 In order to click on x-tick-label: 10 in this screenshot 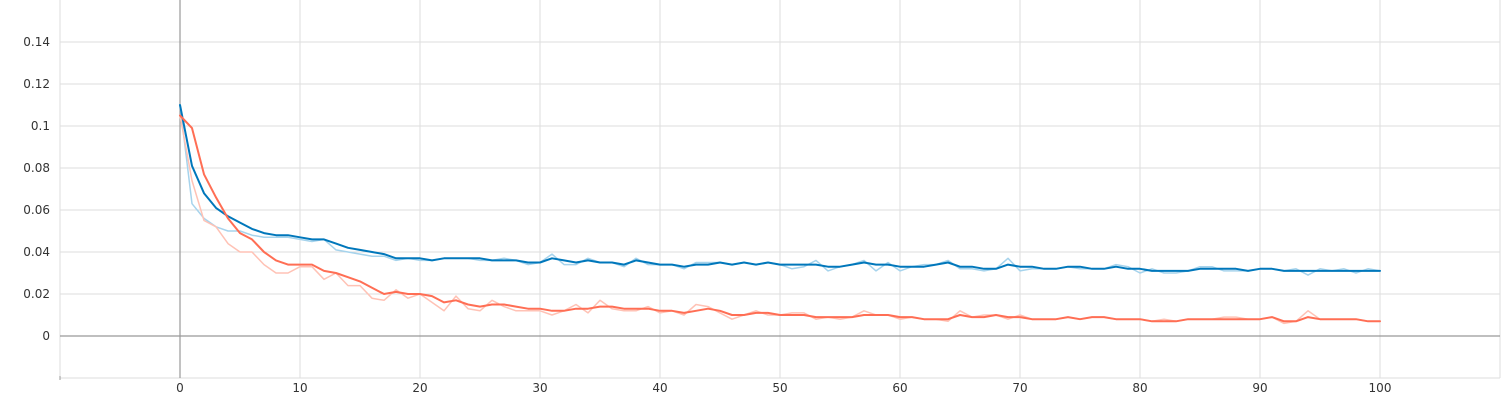, I will do `click(299, 388)`.